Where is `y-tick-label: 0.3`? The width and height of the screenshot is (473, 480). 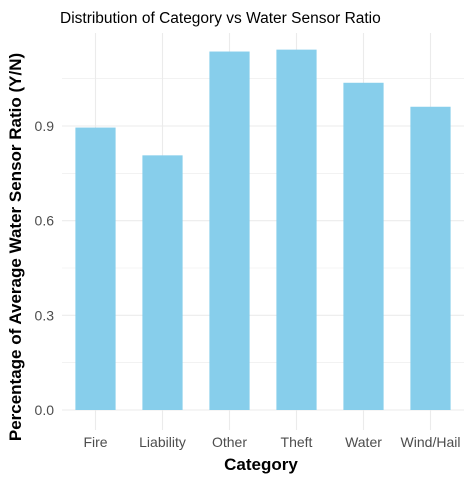
y-tick-label: 0.3 is located at coordinates (45, 315).